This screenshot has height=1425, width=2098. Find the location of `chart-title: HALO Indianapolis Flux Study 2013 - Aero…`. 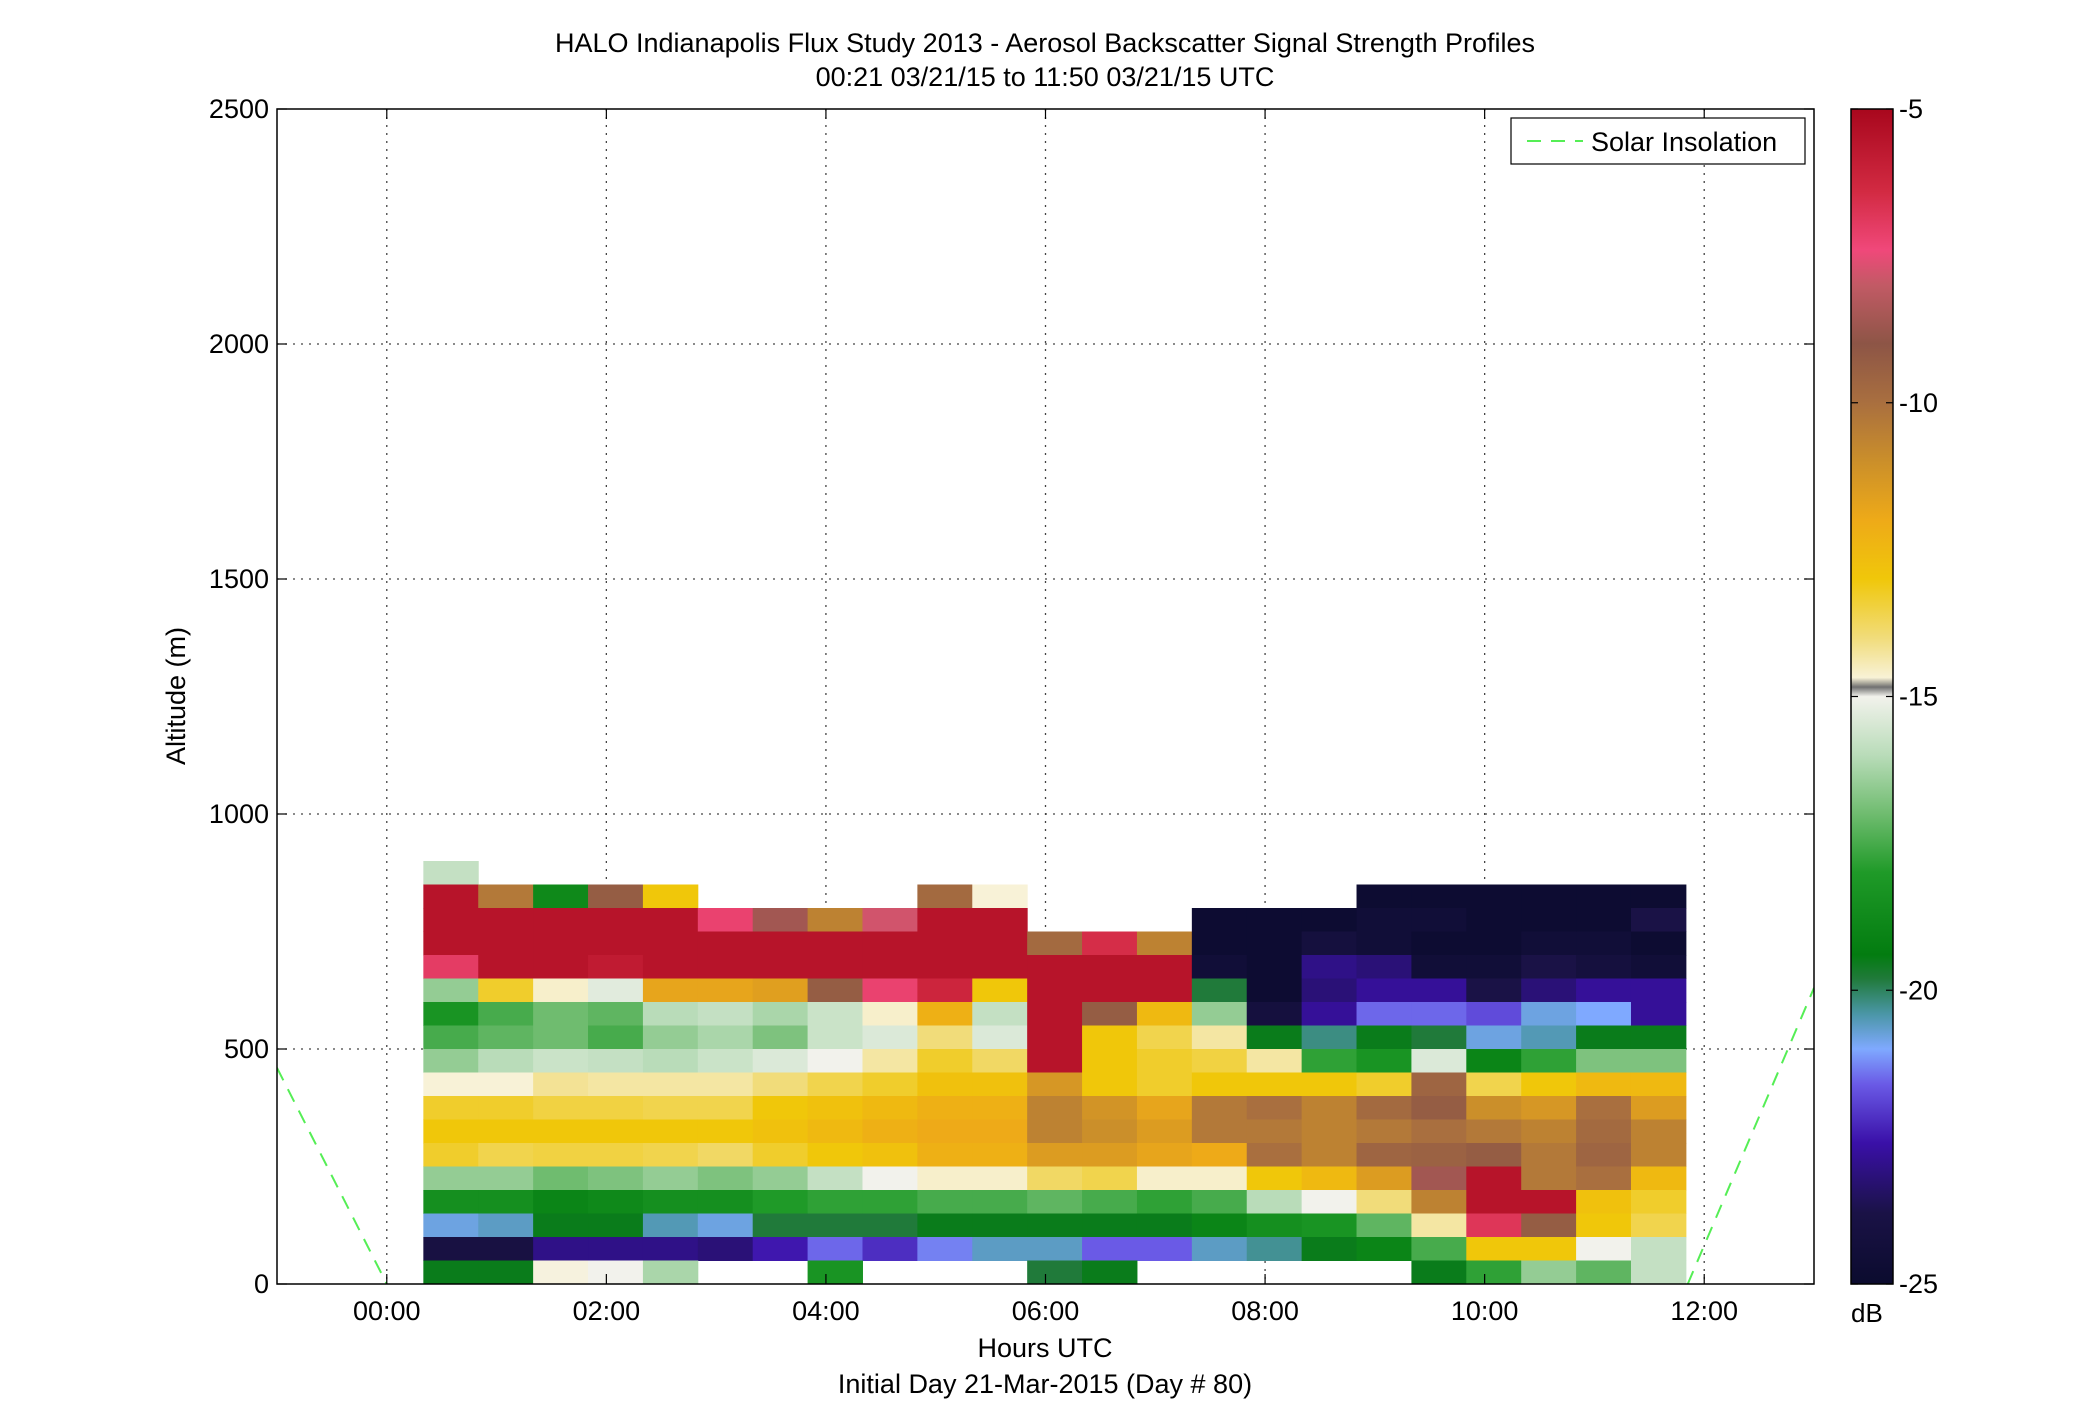

chart-title: HALO Indianapolis Flux Study 2013 - Aero… is located at coordinates (1045, 43).